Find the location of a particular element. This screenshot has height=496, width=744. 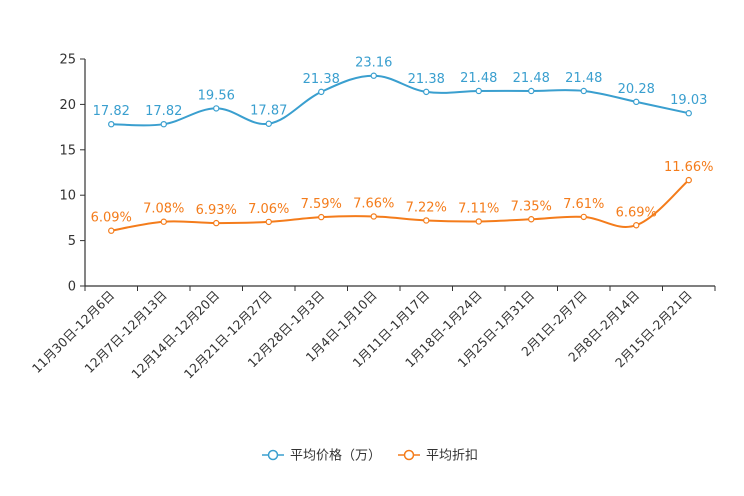

y-tick-label: 5 is located at coordinates (72, 241).